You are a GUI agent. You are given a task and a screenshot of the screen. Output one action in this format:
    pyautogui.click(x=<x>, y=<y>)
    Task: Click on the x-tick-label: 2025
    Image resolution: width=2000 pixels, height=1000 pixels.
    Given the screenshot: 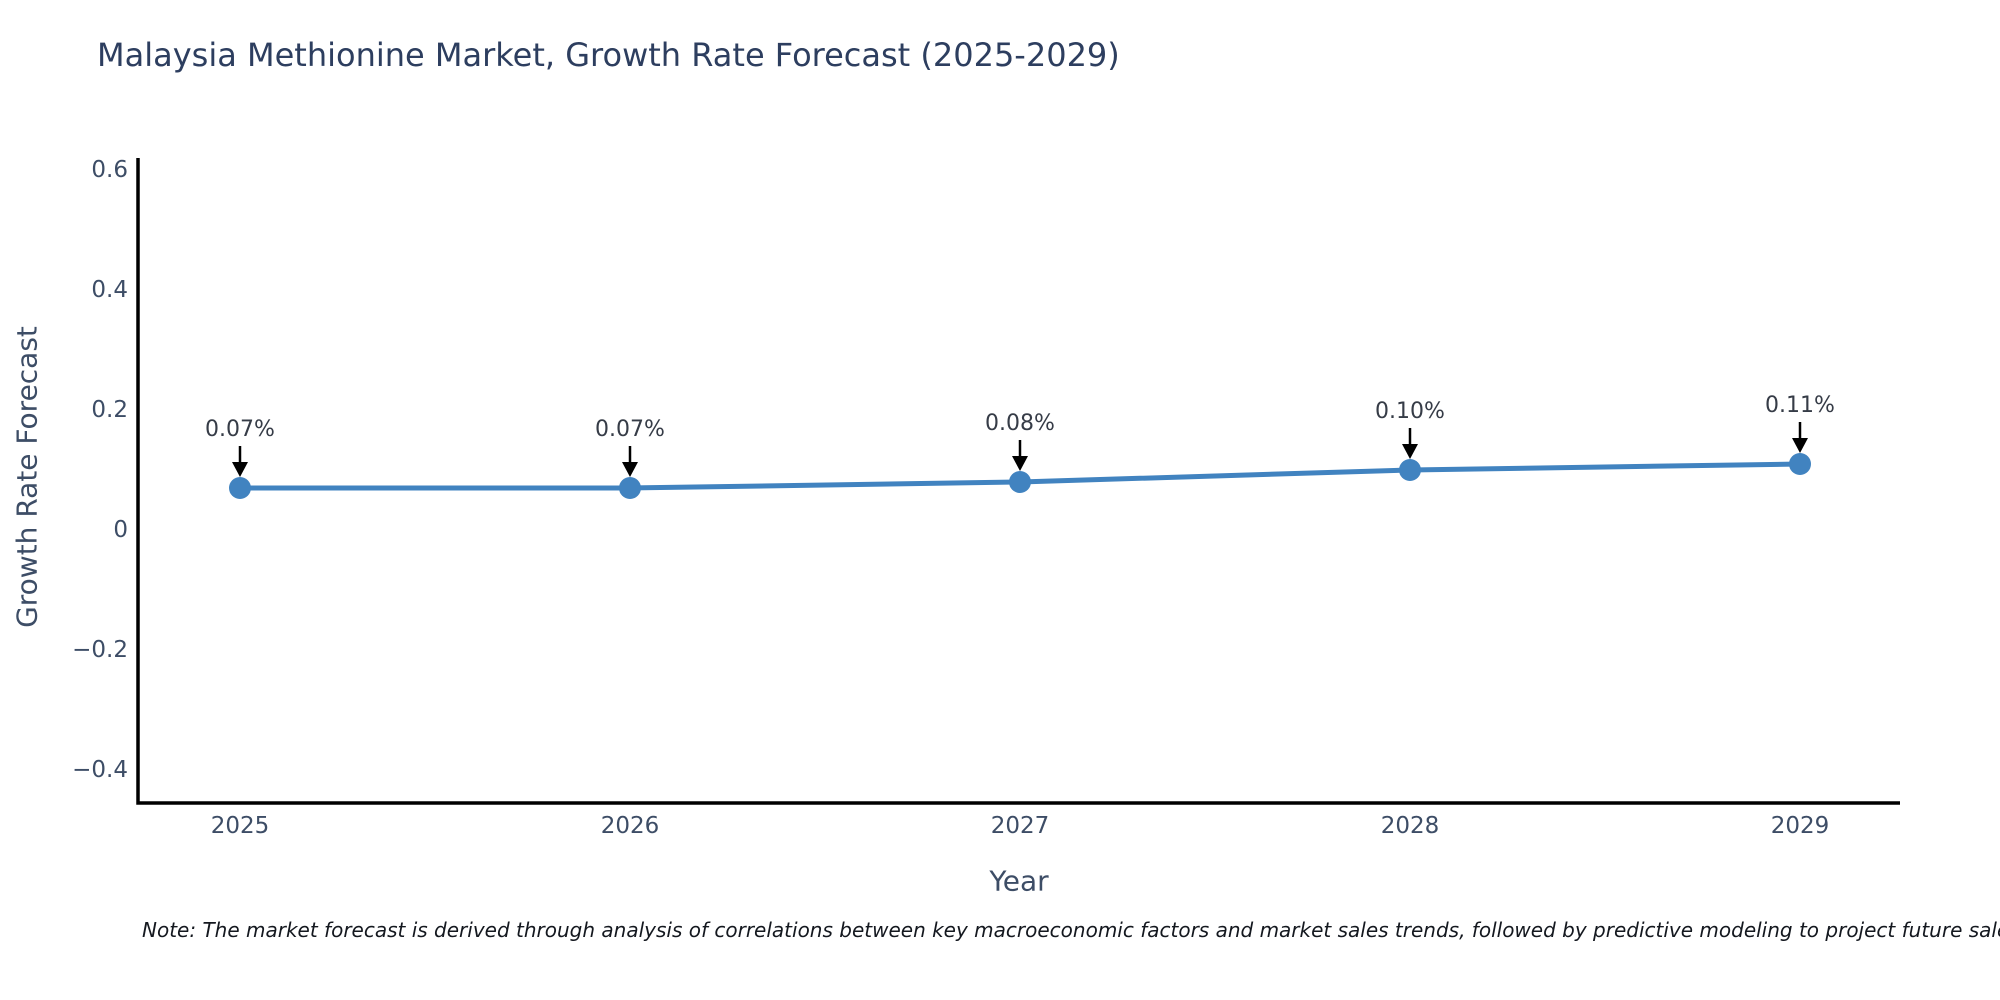 What is the action you would take?
    pyautogui.click(x=240, y=826)
    